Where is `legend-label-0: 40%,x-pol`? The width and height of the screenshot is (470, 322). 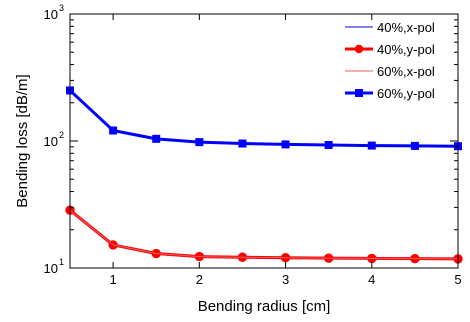
legend-label-0: 40%,x-pol is located at coordinates (406, 27).